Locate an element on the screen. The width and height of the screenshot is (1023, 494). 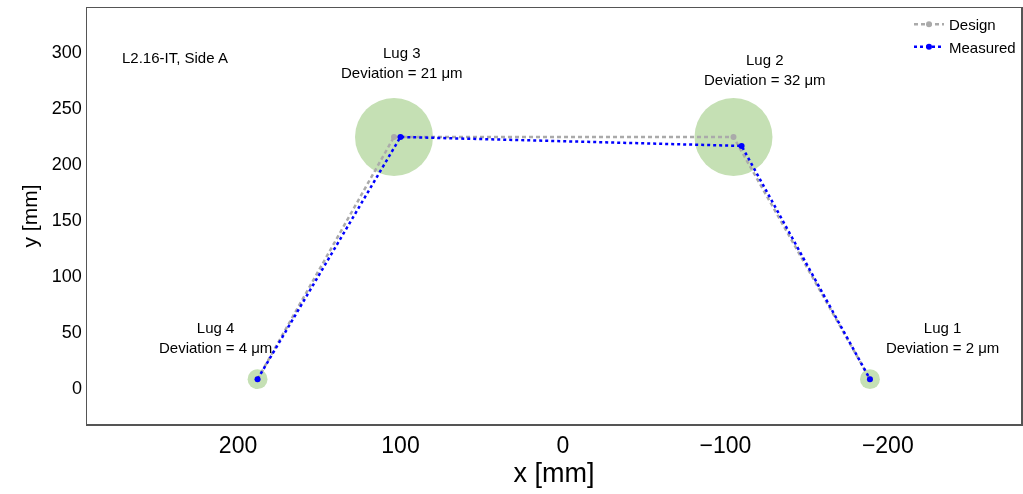
annotation: Lug 3 Deviation = 21 μm is located at coordinates (402, 62).